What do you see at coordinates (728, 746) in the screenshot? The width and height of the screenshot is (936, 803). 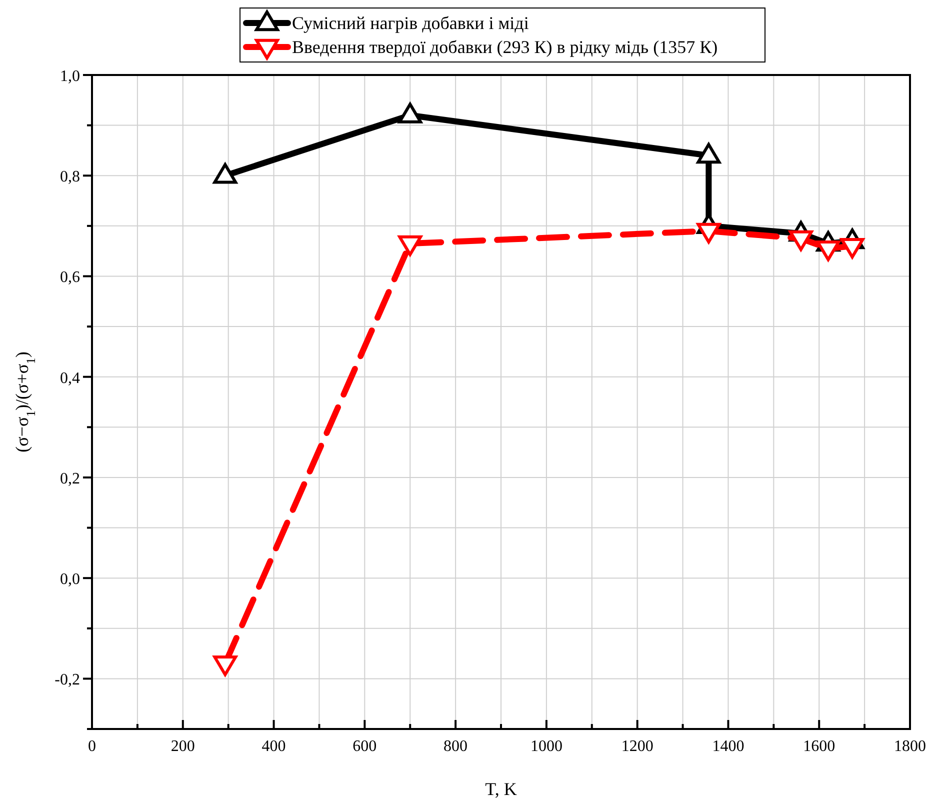 I see `x-tick-label: 1400` at bounding box center [728, 746].